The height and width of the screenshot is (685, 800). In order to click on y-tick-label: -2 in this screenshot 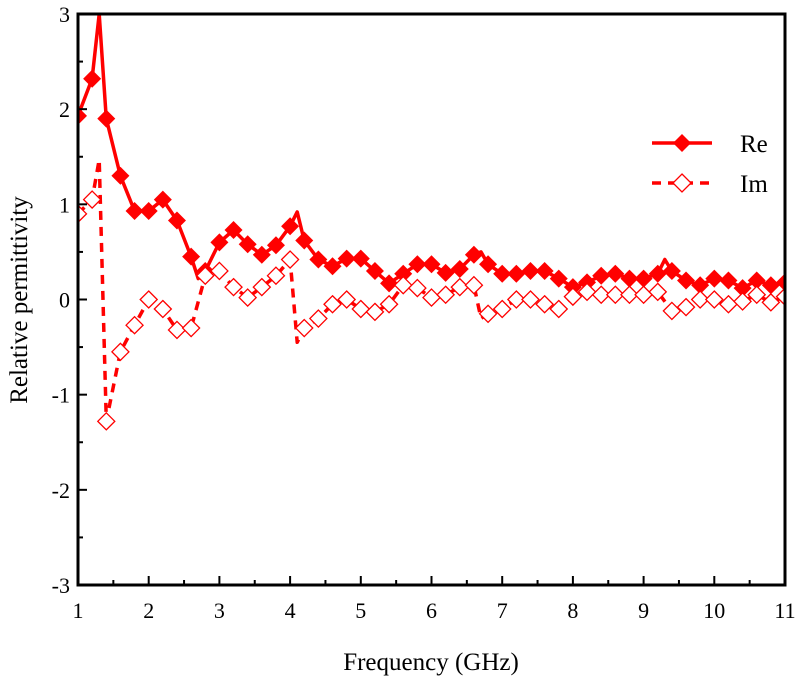, I will do `click(61, 490)`.